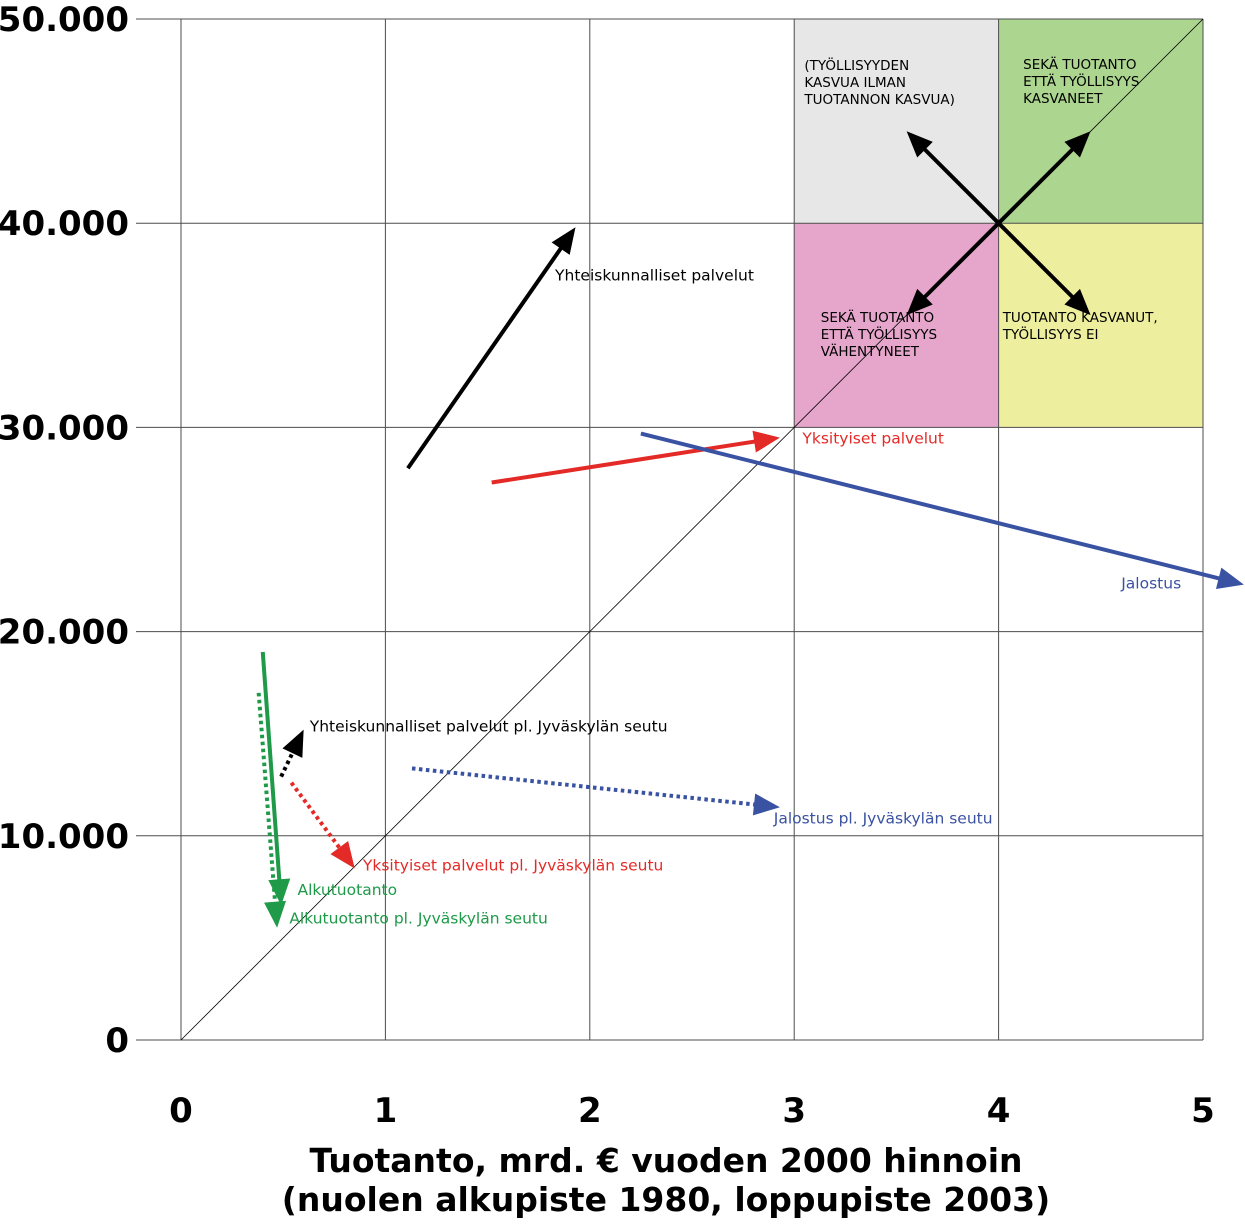  What do you see at coordinates (316, 816) in the screenshot?
I see `arrow-yksityiset-palvelut-pl-jyvaskylan-seutu-line` at bounding box center [316, 816].